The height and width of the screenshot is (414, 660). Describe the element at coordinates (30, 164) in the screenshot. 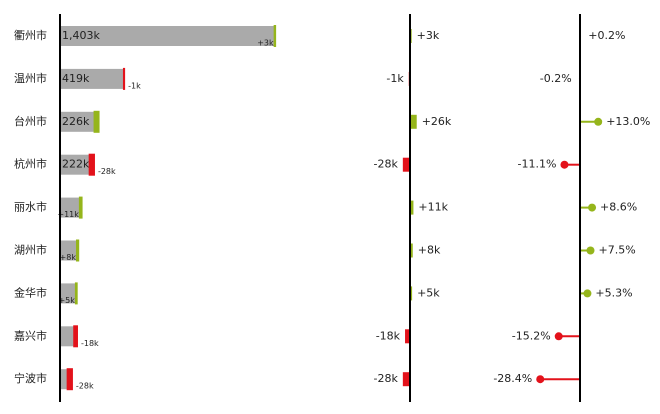

I see `category-label: 杭州市` at that location.